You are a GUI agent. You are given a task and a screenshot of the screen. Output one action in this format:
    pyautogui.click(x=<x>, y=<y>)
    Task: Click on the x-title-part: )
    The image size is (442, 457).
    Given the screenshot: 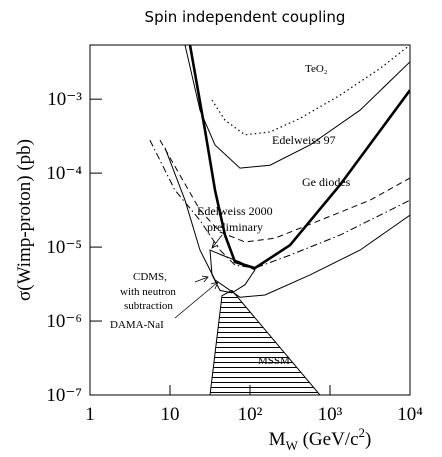 What is the action you would take?
    pyautogui.click(x=368, y=439)
    